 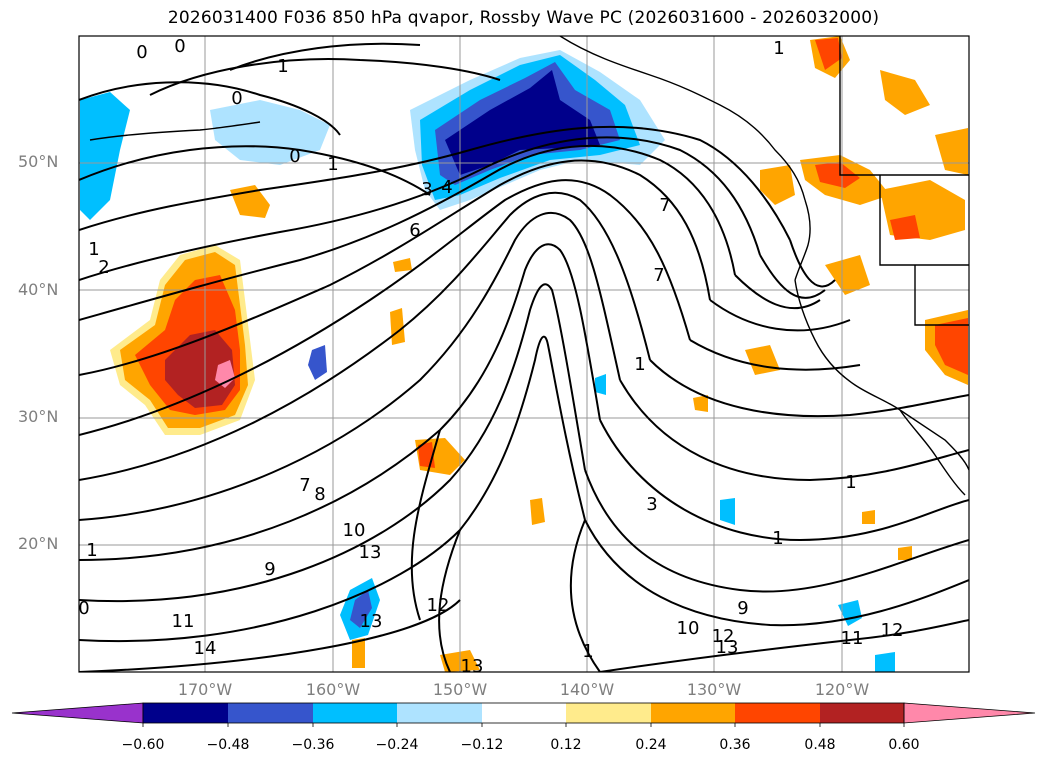 What do you see at coordinates (735, 745) in the screenshot?
I see `colorbar-tick-label: 0.36` at bounding box center [735, 745].